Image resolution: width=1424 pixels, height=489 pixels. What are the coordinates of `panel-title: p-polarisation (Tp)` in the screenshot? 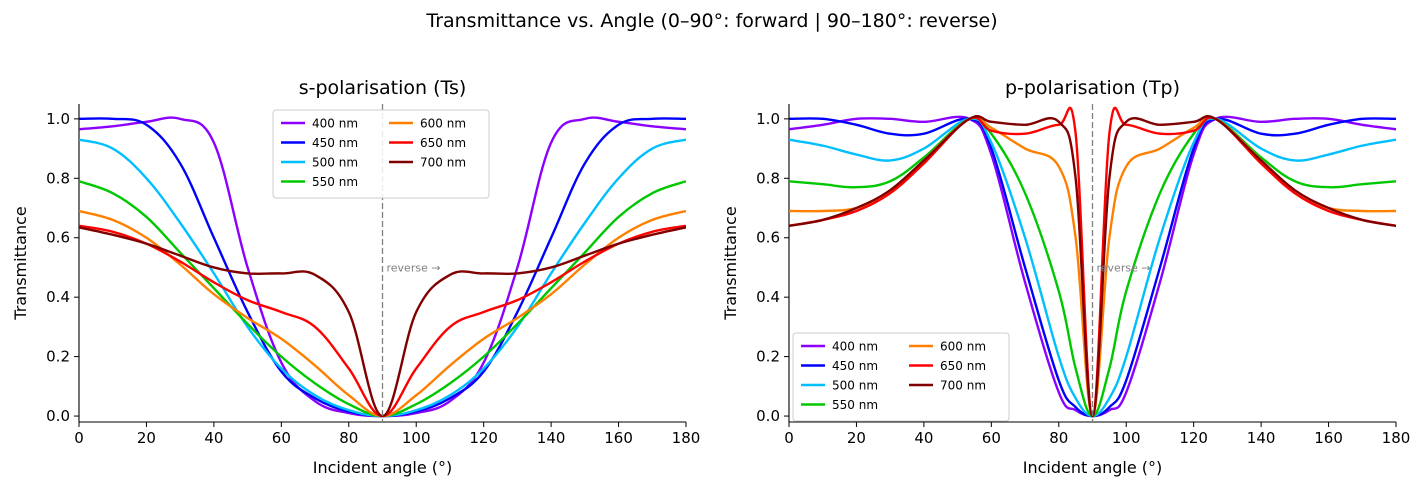 It's located at (1092, 88).